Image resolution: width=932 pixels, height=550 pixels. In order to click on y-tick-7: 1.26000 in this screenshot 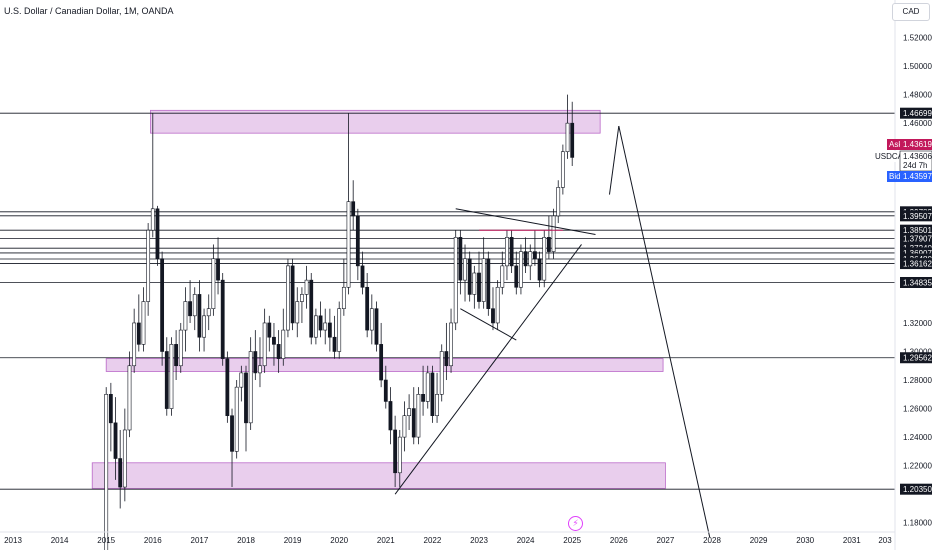, I will do `click(917, 409)`.